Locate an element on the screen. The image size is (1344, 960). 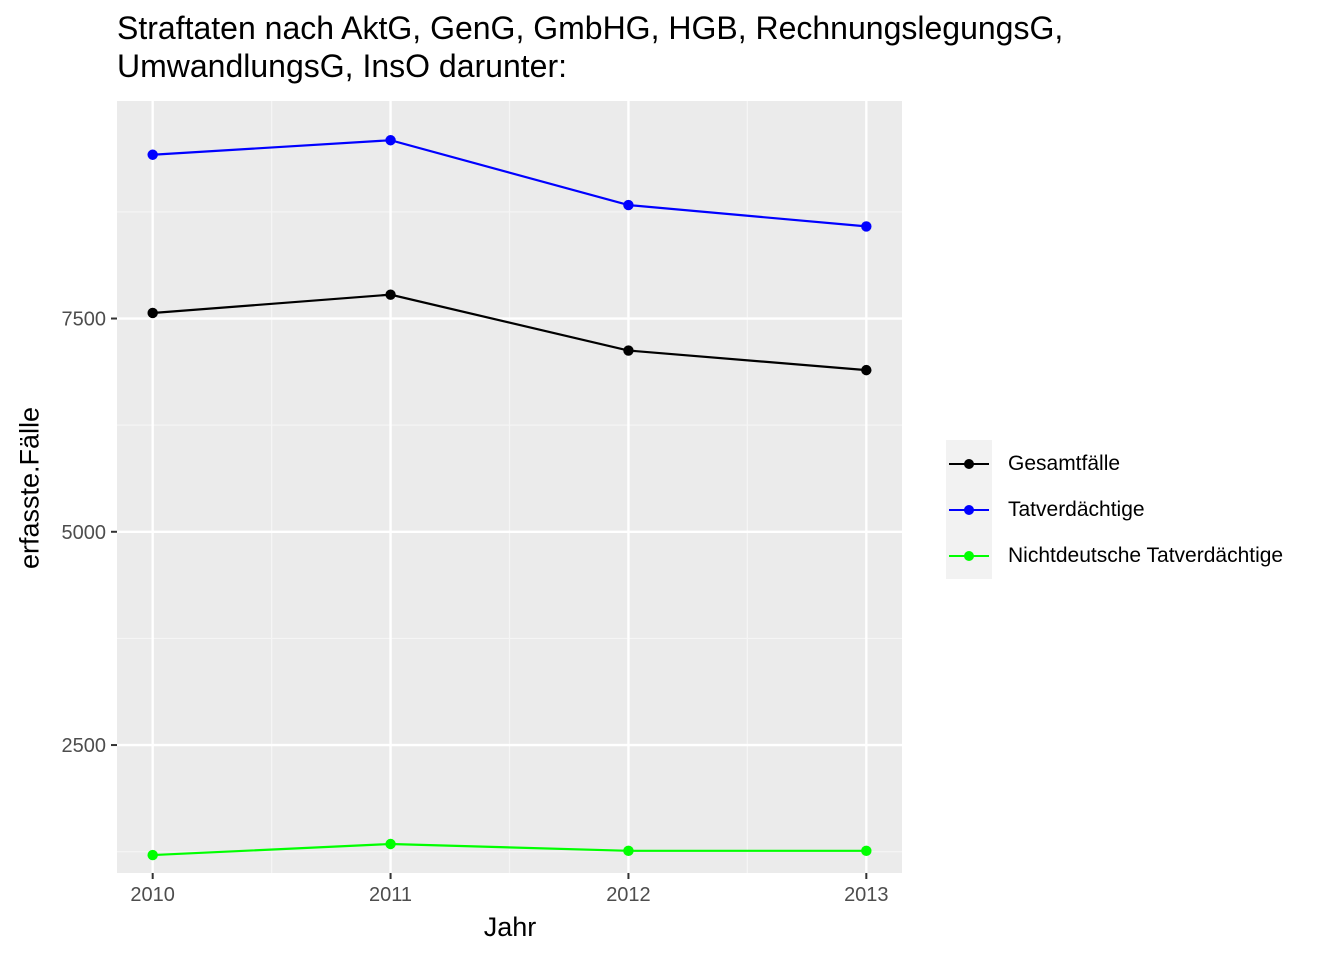
legend-item: Gesamtfälle is located at coordinates (1033, 464).